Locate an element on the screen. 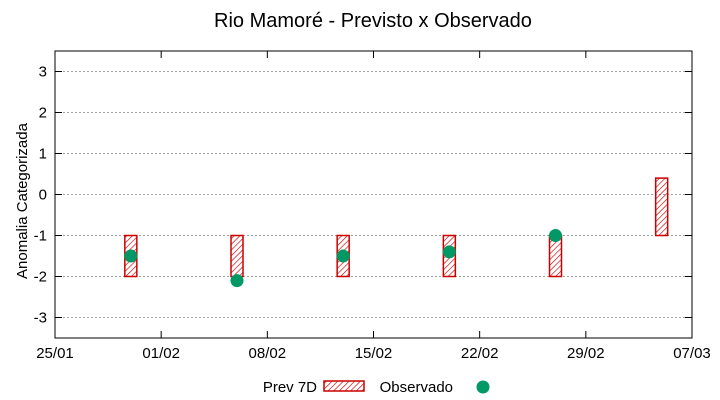 The image size is (720, 400). x-tick-label: 29/02 is located at coordinates (586, 353).